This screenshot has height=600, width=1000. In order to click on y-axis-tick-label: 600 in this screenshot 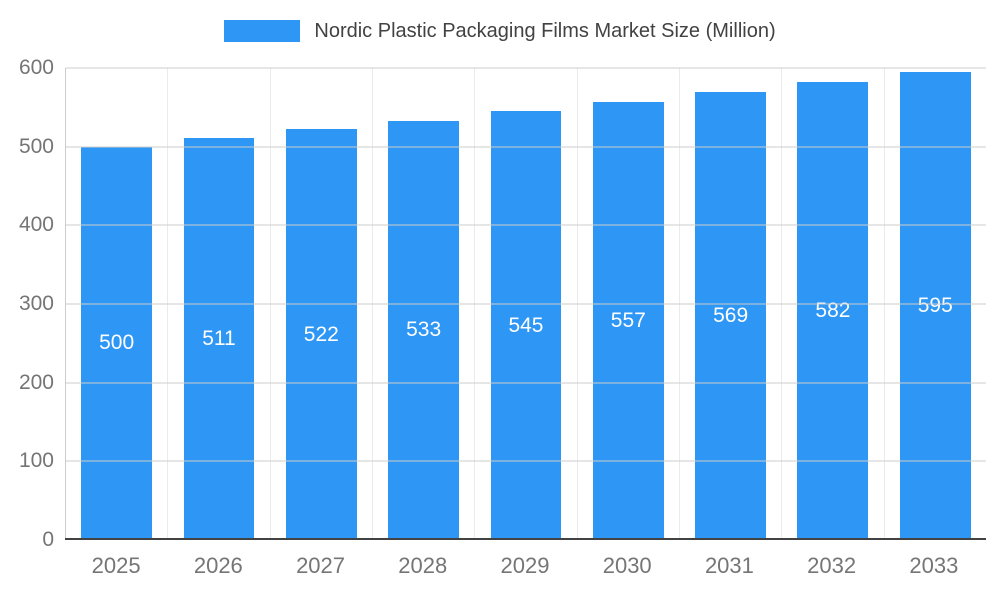, I will do `click(36, 67)`.